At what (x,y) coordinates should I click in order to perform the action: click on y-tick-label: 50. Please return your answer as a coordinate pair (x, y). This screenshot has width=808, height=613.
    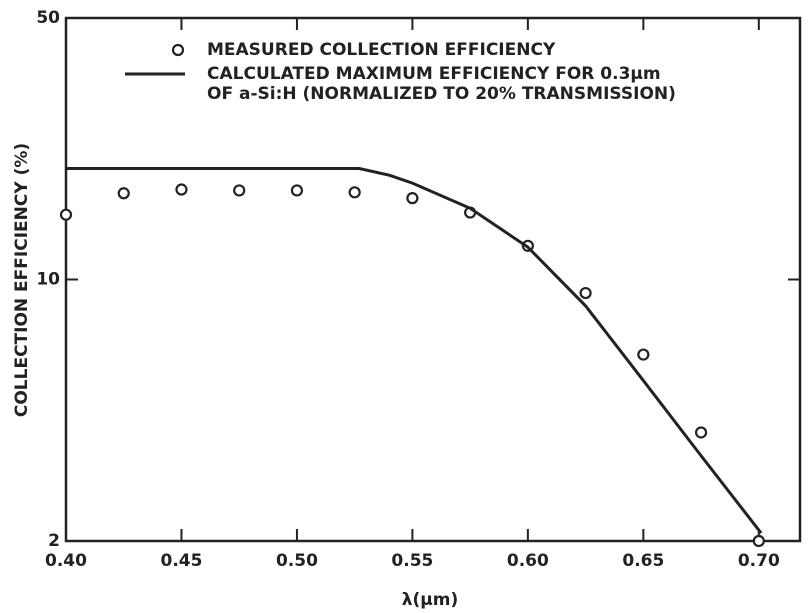
    Looking at the image, I should click on (48, 18).